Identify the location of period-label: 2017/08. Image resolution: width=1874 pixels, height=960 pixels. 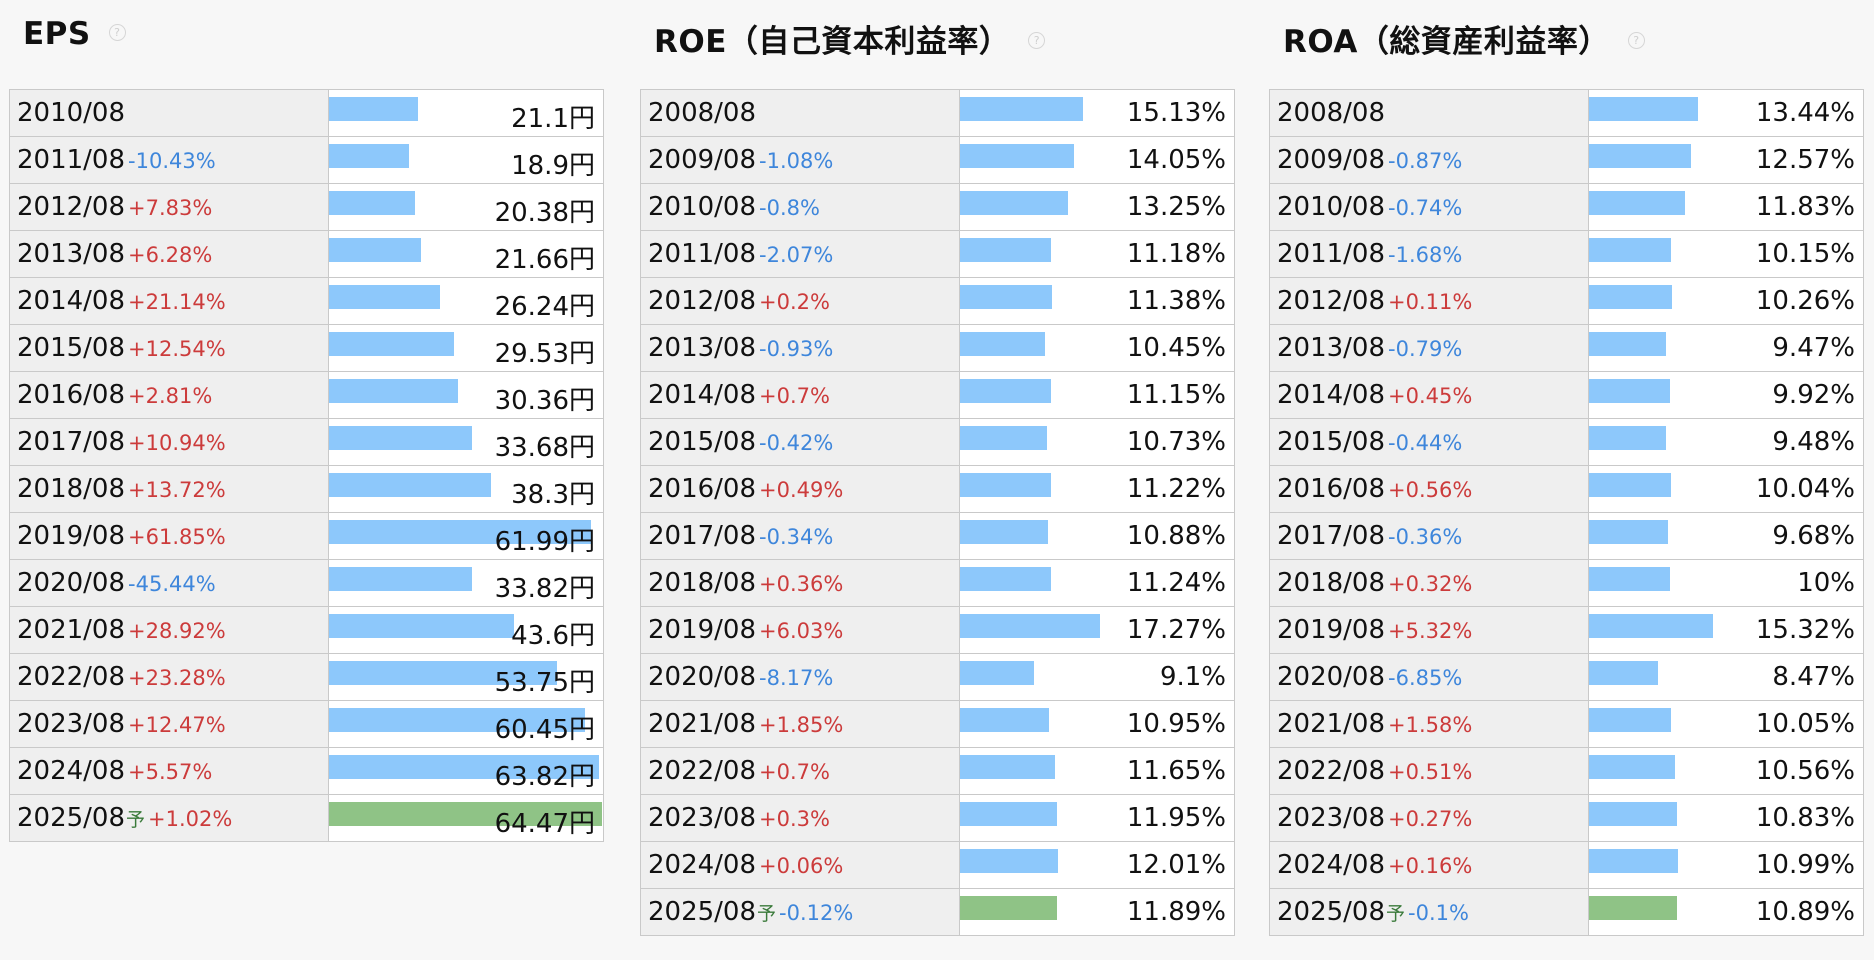
(71, 442).